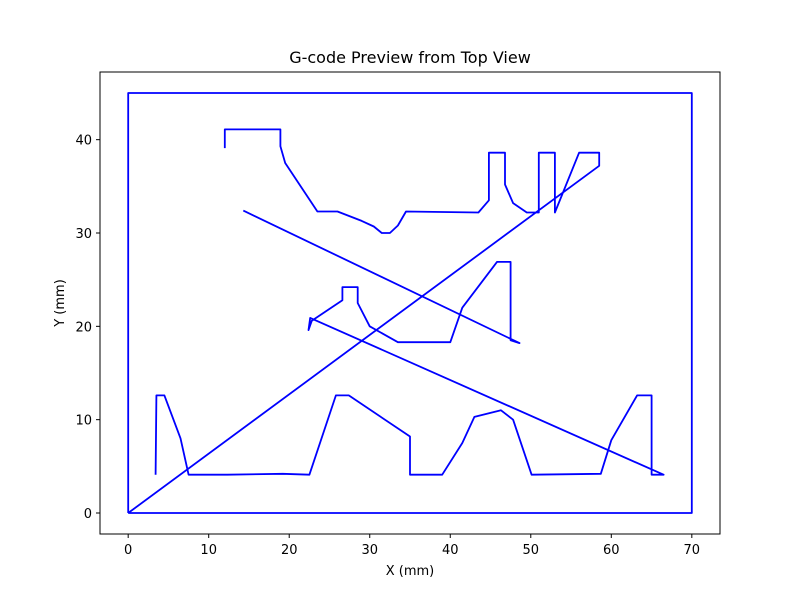 The image size is (800, 600). What do you see at coordinates (412, 546) in the screenshot?
I see `x-ticks: 0 10 20 30 40 50 60 70` at bounding box center [412, 546].